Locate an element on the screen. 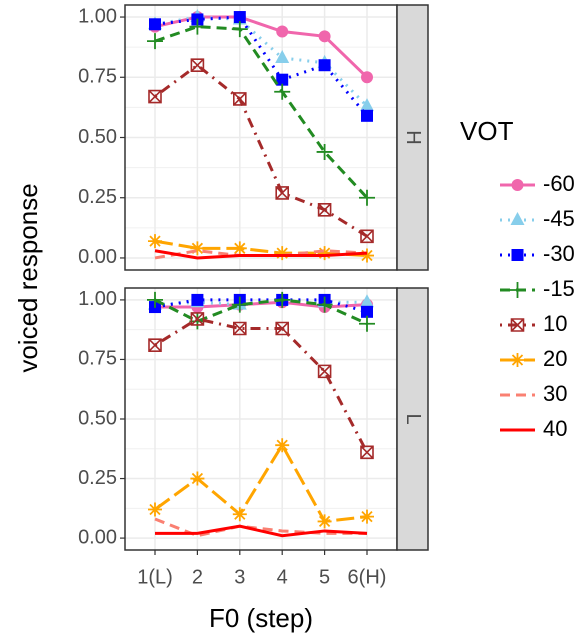  x-tick-label: 1(L) is located at coordinates (155, 577).